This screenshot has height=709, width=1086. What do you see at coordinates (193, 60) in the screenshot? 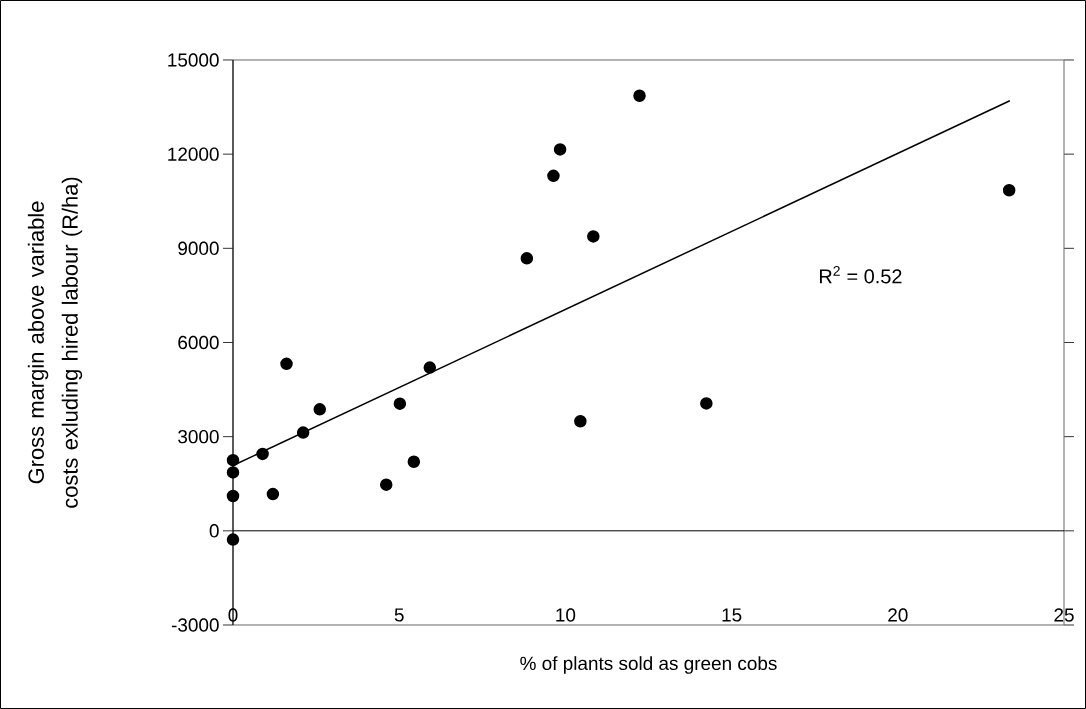
I see `y-tick-label: 15000` at bounding box center [193, 60].